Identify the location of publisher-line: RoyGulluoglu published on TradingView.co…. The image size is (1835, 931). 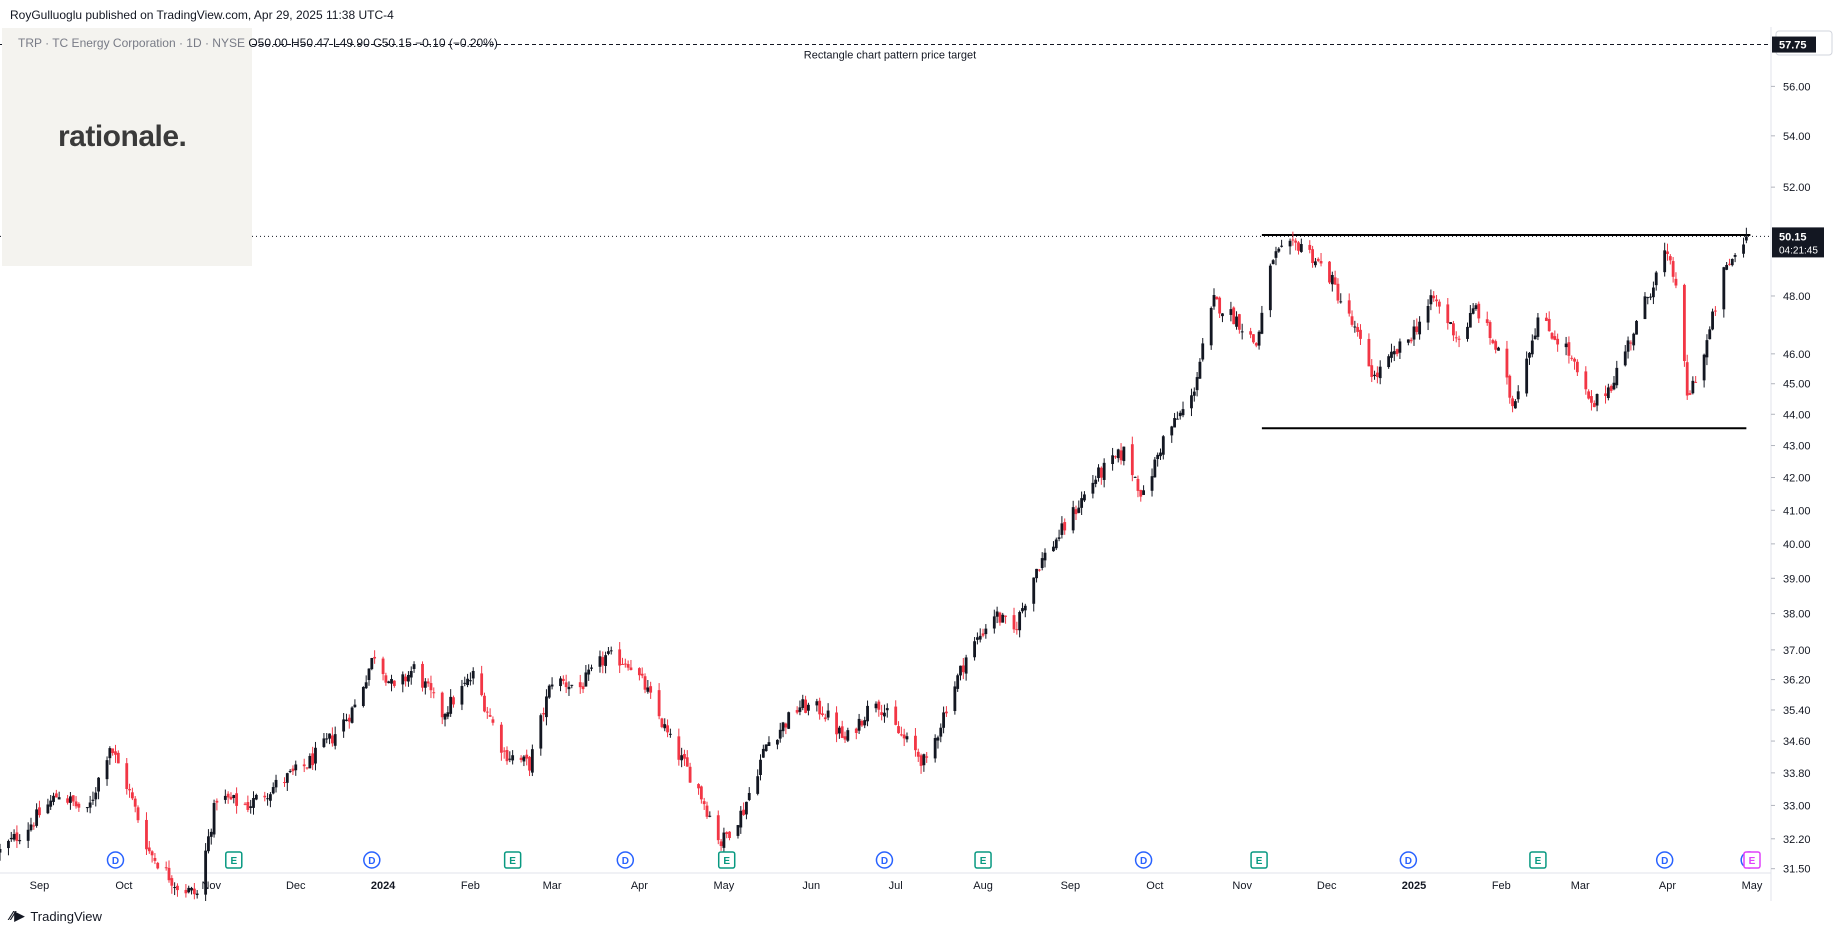
(202, 15).